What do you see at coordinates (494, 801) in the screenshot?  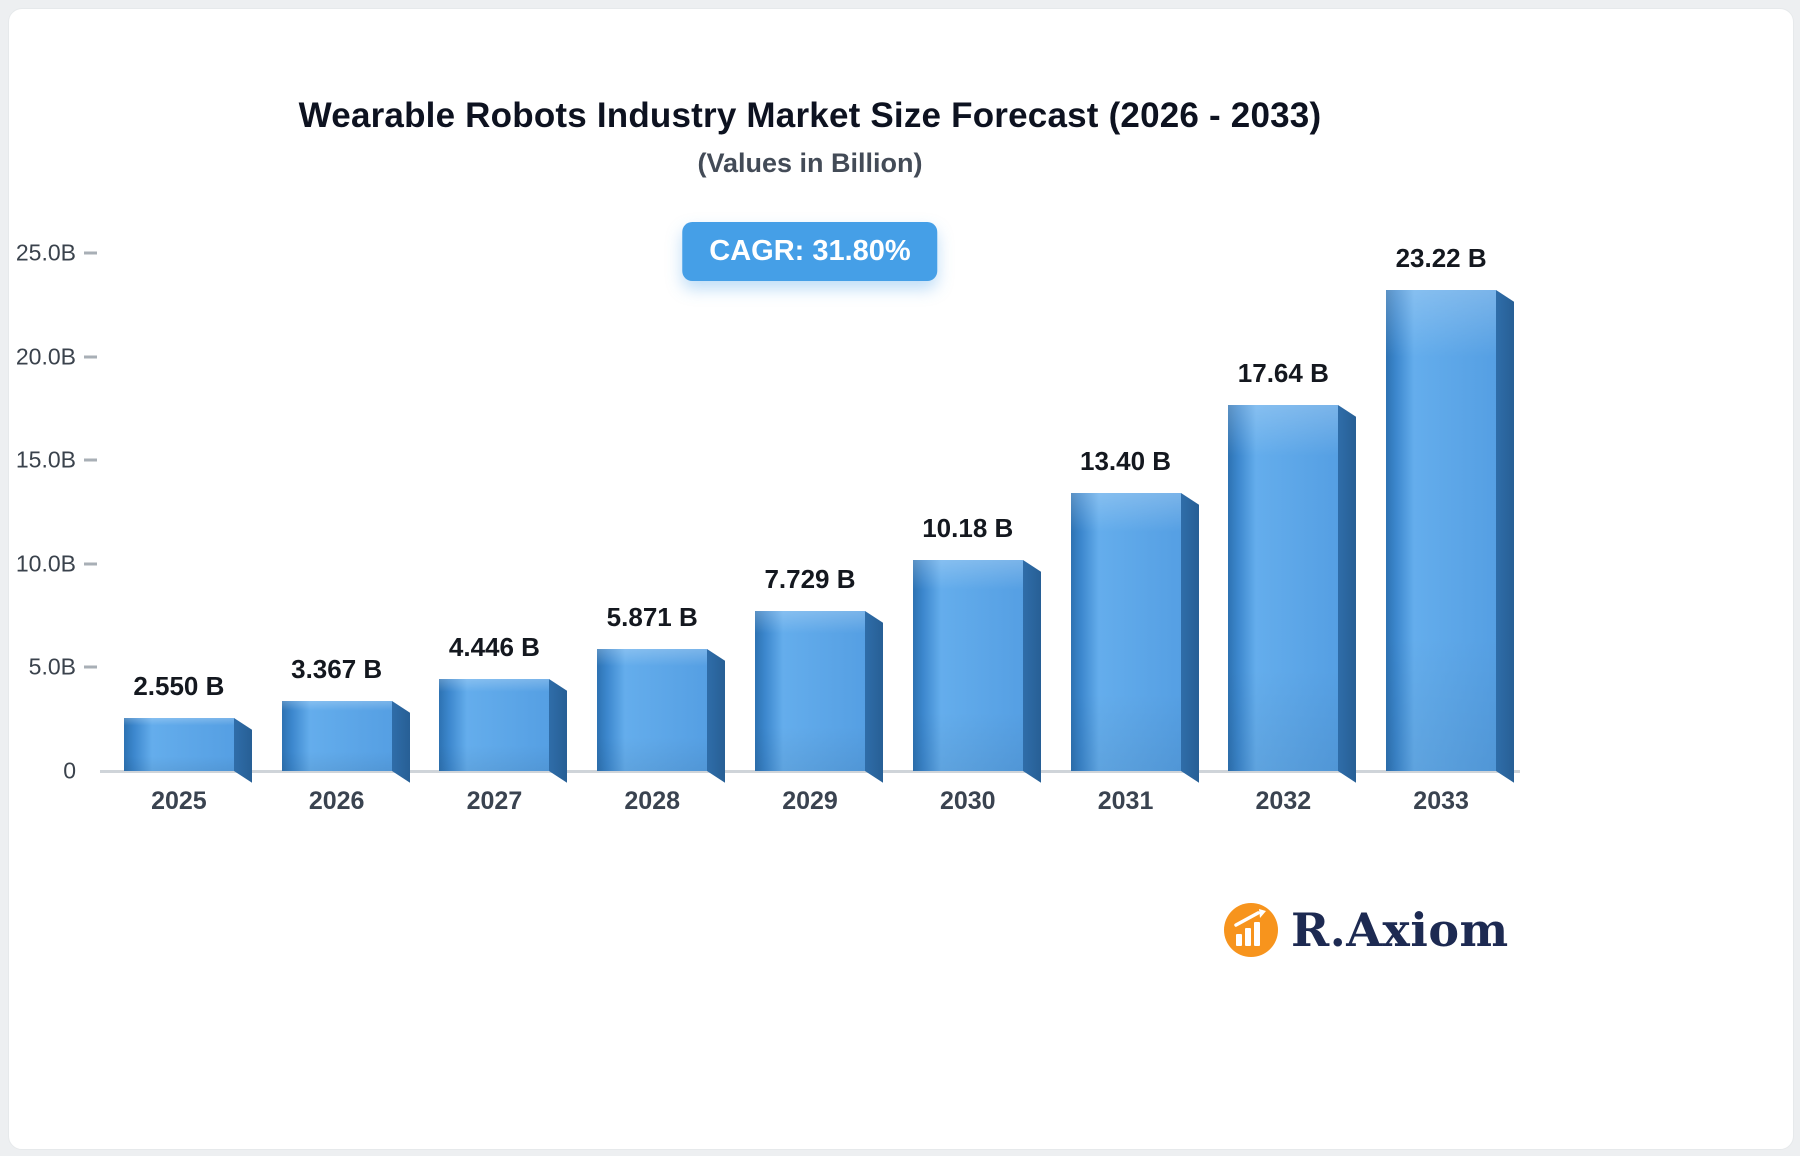 I see `x-axis-label: 2027` at bounding box center [494, 801].